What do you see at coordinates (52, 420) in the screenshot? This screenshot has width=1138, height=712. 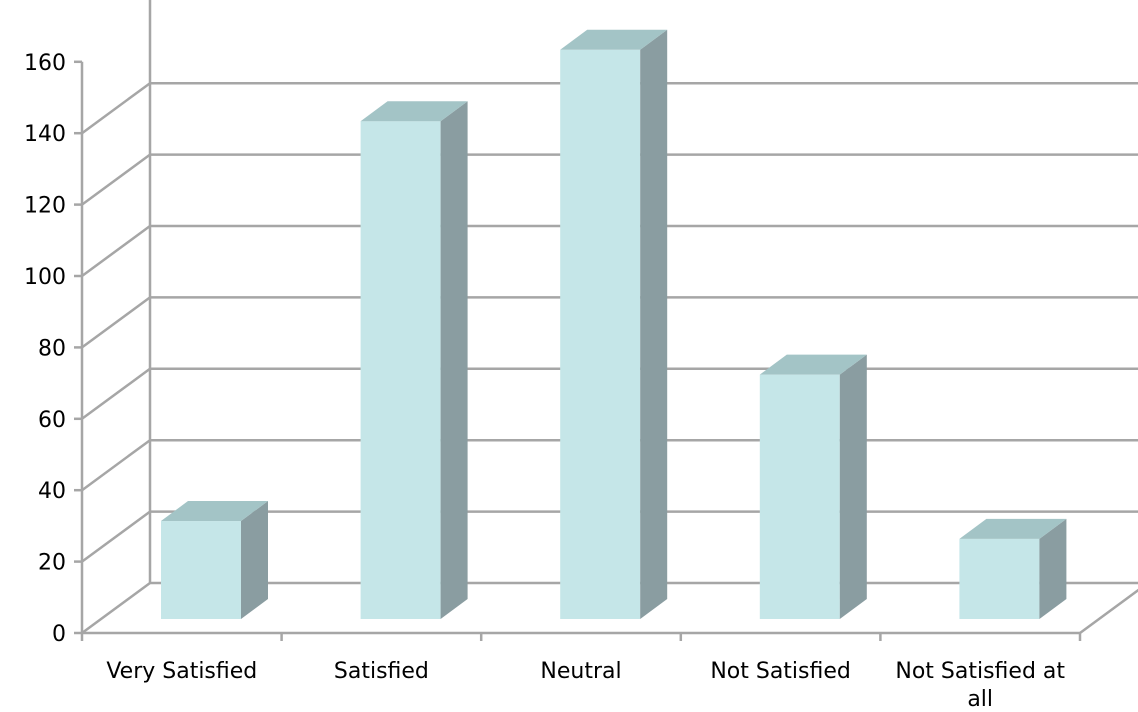 I see `y-tick-label: 60` at bounding box center [52, 420].